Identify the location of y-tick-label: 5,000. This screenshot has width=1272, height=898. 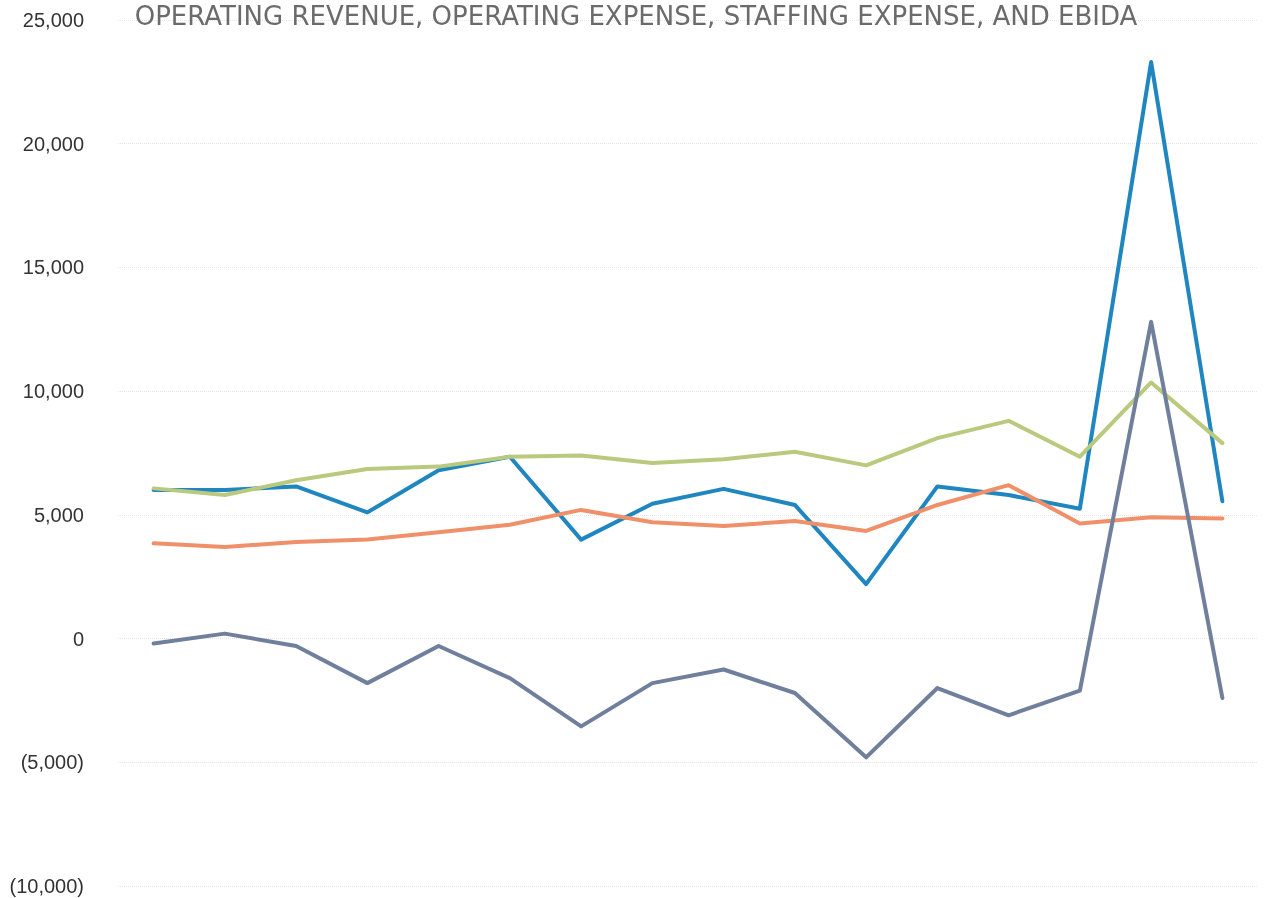
(58, 514).